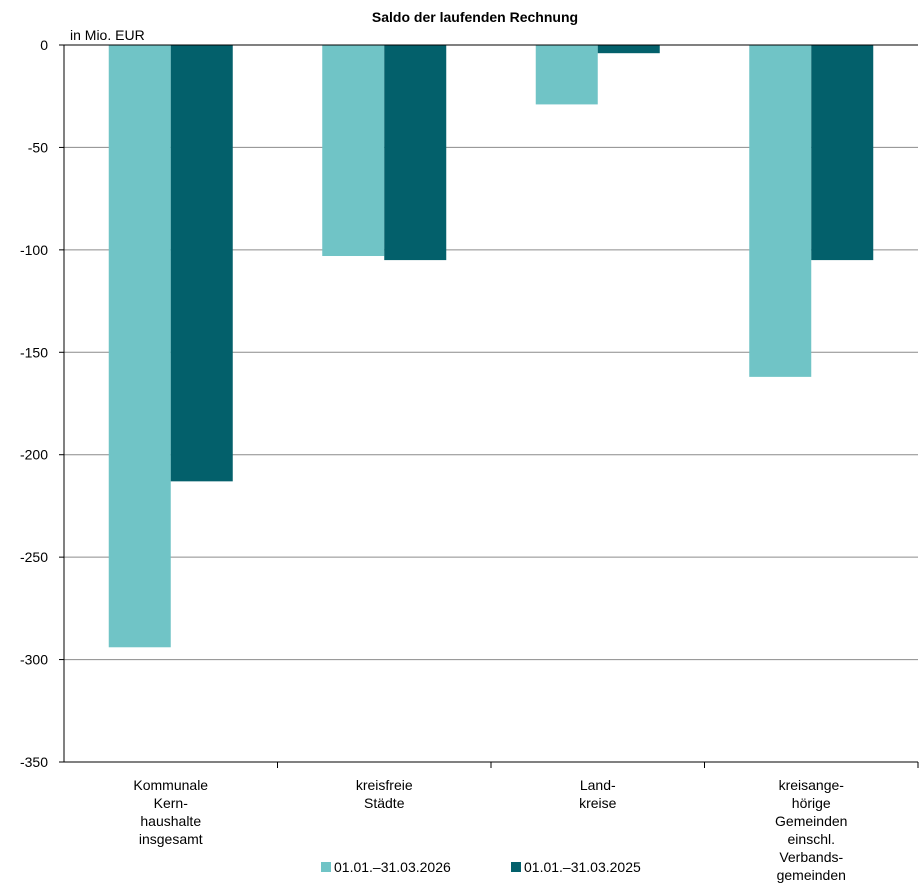 The image size is (923, 895). Describe the element at coordinates (598, 803) in the screenshot. I see `category-label-2-1: kreise` at that location.